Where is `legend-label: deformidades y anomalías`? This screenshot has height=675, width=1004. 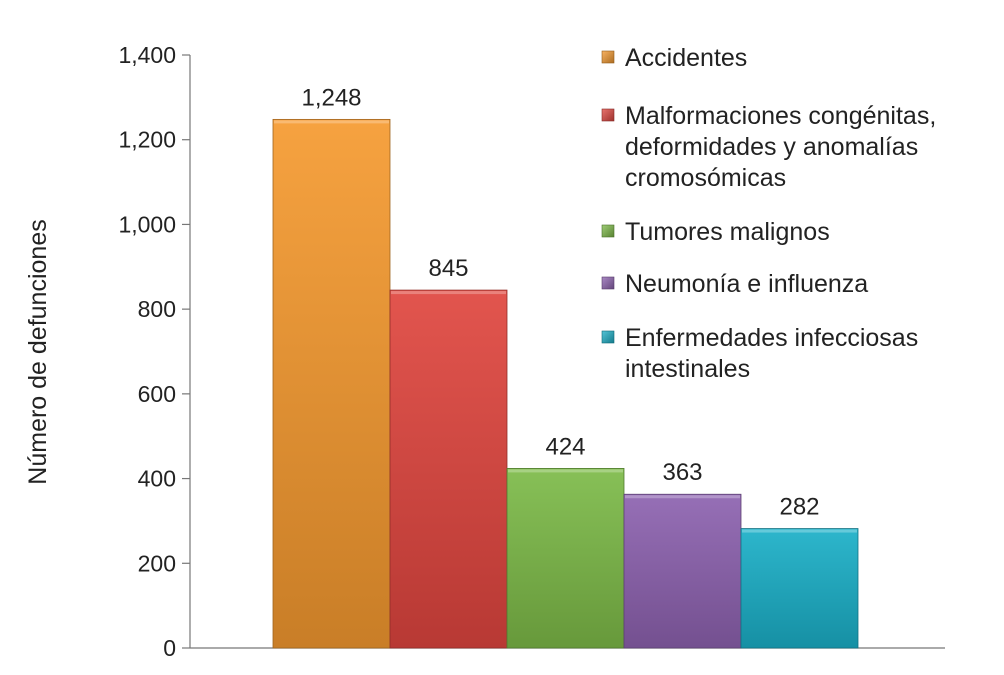
legend-label: deformidades y anomalías is located at coordinates (771, 147).